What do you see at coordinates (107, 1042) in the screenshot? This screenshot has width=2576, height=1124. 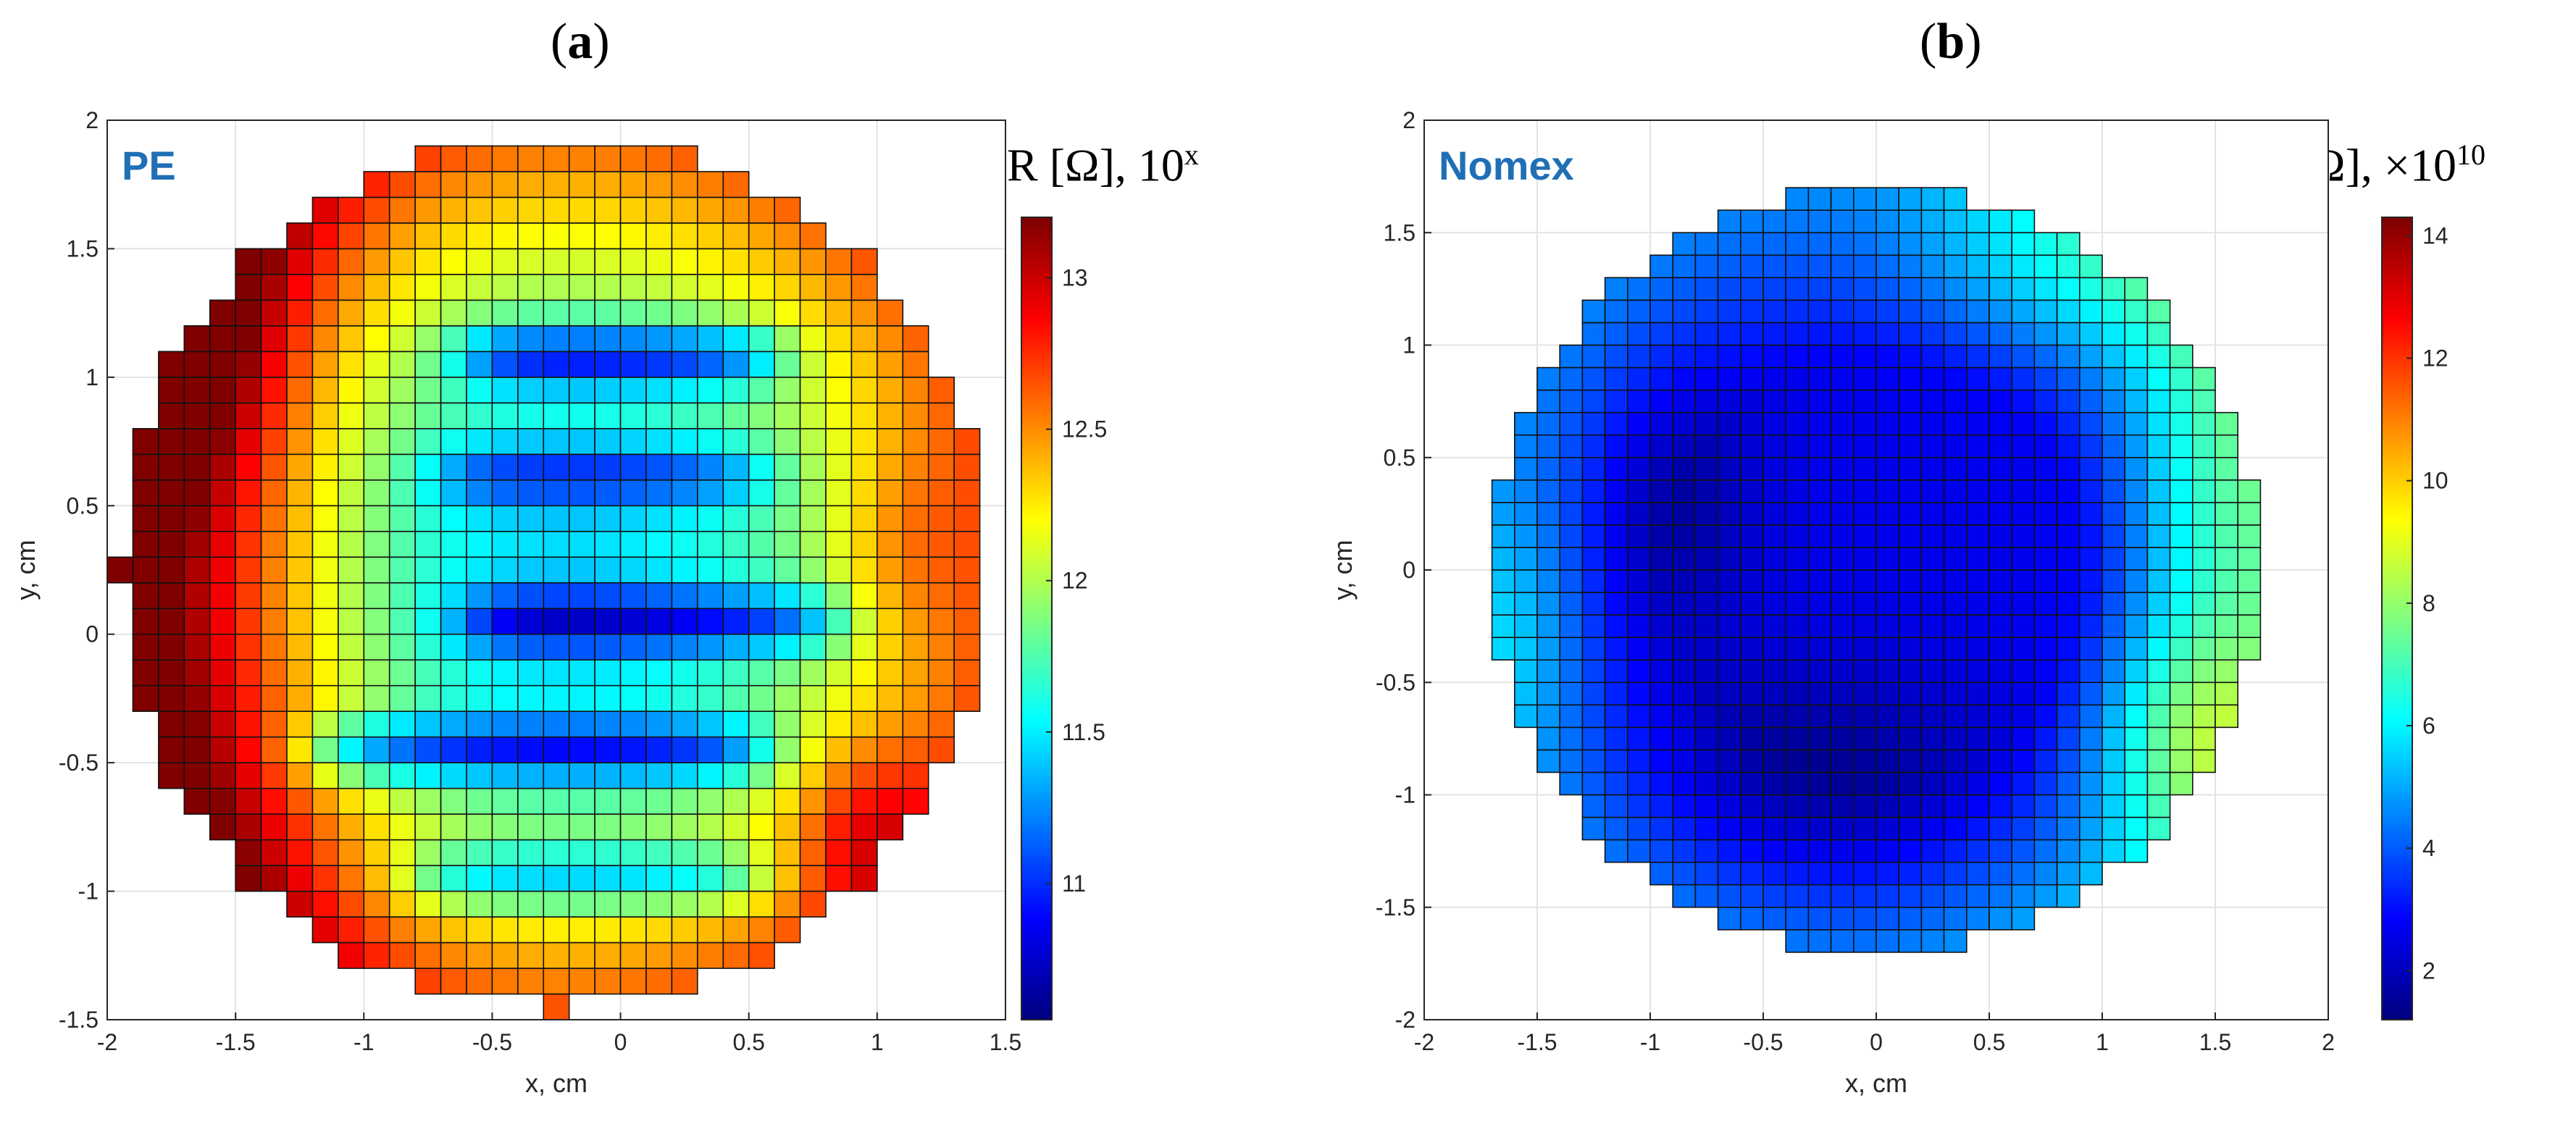 I see `x-tick-label: -2` at bounding box center [107, 1042].